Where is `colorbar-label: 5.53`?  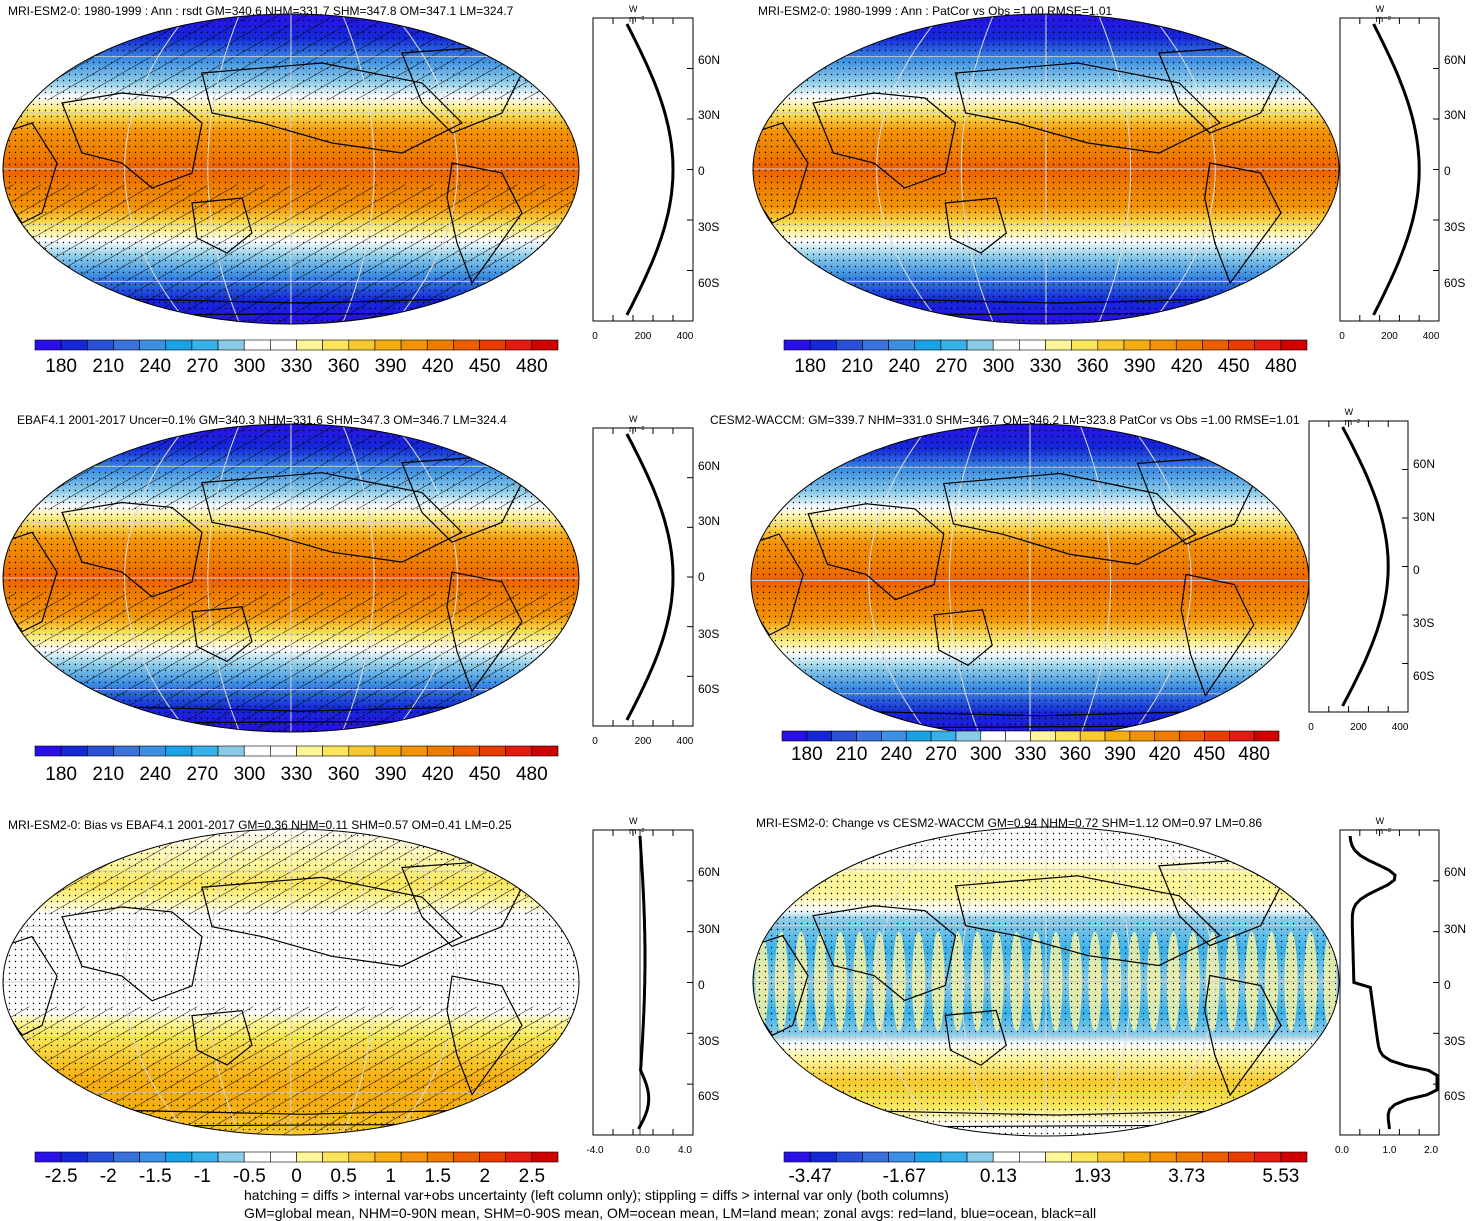 colorbar-label: 5.53 is located at coordinates (1281, 1176).